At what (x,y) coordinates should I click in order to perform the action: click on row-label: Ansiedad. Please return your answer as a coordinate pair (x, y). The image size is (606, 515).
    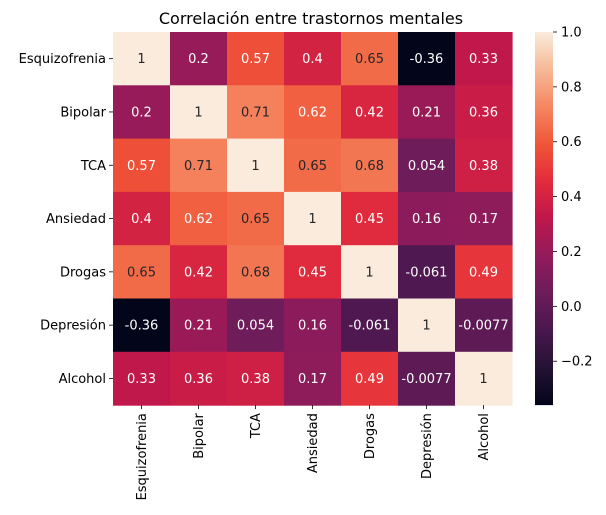
    Looking at the image, I should click on (76, 219).